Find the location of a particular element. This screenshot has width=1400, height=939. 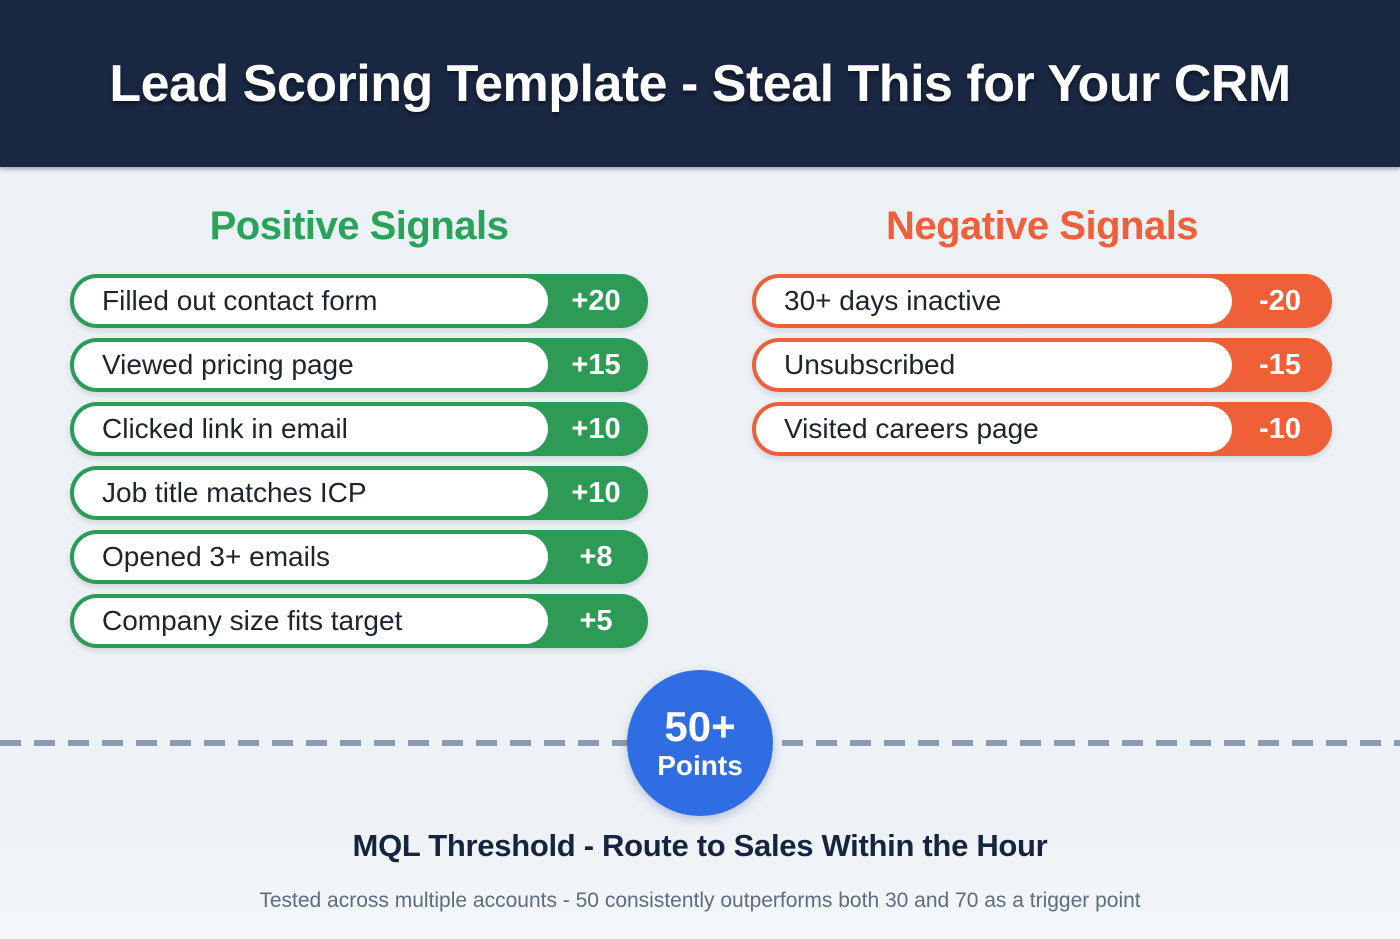

points-threshold-badge: 50+ Points is located at coordinates (700, 743).